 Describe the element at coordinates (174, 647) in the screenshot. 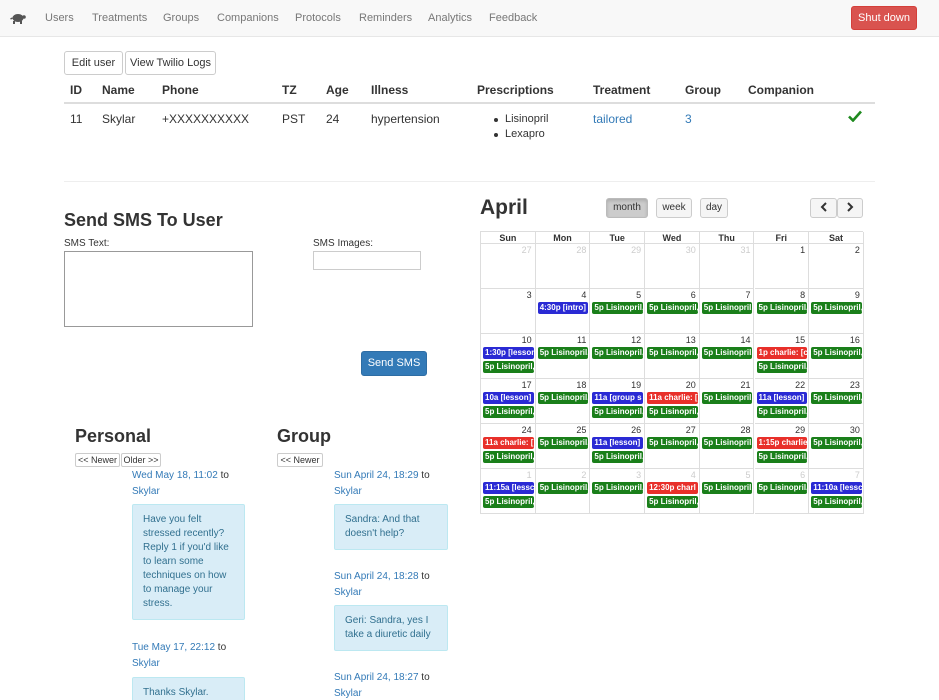

I see `message-date-link: Tue May 17, 22:12` at that location.